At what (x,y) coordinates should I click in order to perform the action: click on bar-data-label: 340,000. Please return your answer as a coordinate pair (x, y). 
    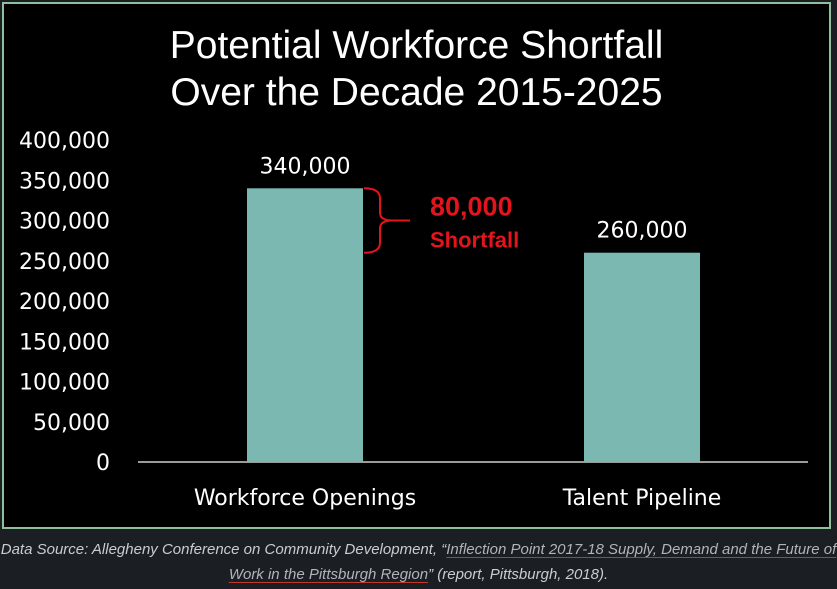
    Looking at the image, I should click on (305, 166).